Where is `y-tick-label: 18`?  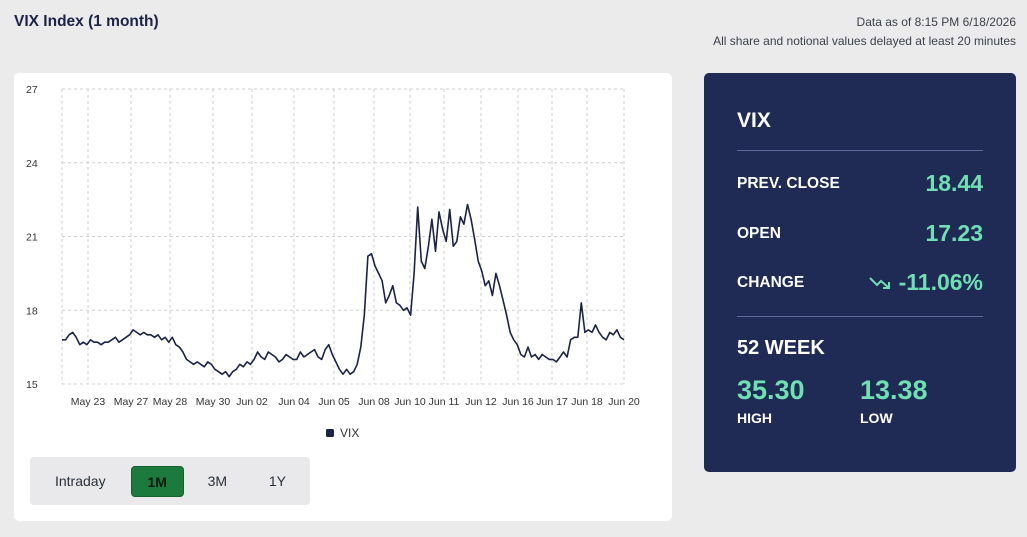
y-tick-label: 18 is located at coordinates (32, 311).